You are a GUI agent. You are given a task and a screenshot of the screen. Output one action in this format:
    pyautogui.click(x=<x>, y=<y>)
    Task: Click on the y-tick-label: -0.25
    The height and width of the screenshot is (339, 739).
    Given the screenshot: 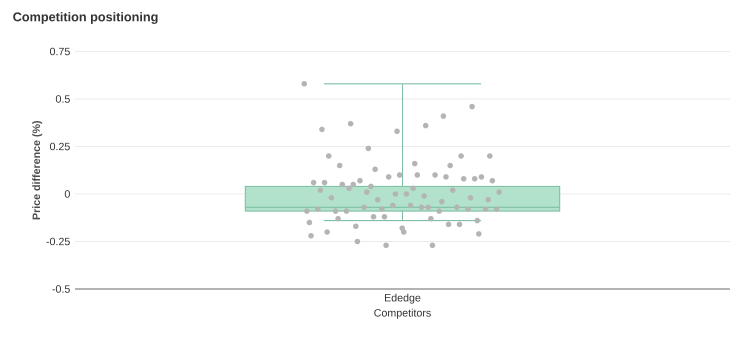 What is the action you would take?
    pyautogui.click(x=58, y=242)
    